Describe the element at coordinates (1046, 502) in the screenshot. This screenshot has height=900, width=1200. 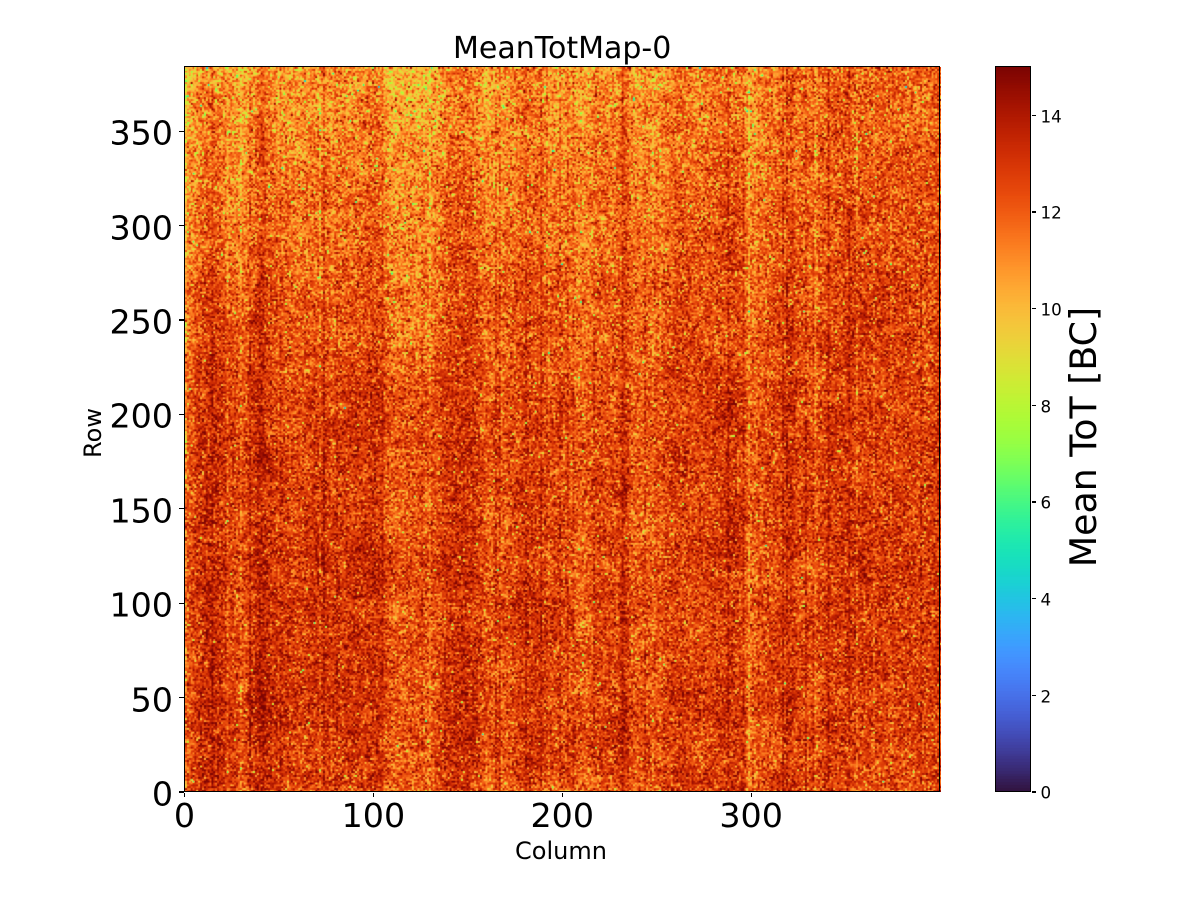
I see `colorbar-tick-label: 6` at that location.